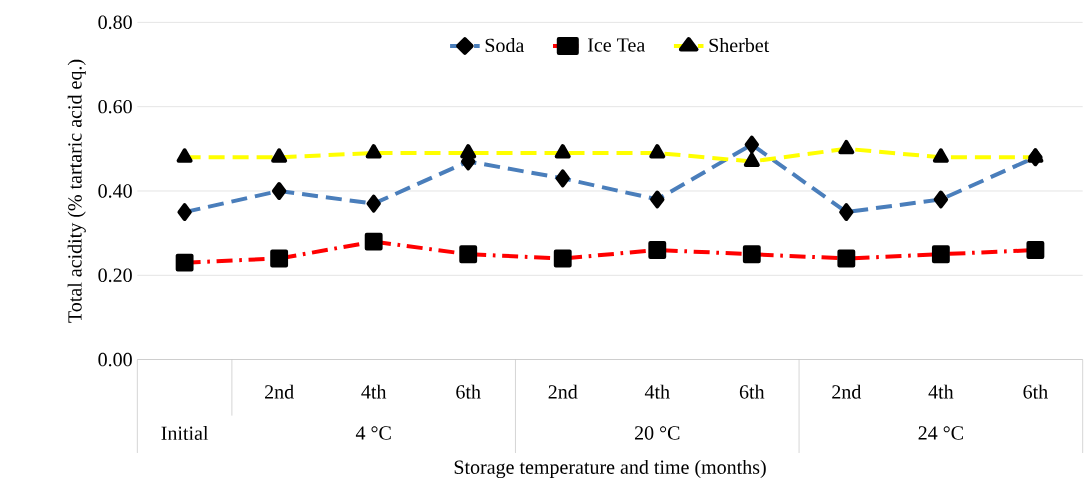  What do you see at coordinates (657, 433) in the screenshot?
I see `text: 20 °C` at bounding box center [657, 433].